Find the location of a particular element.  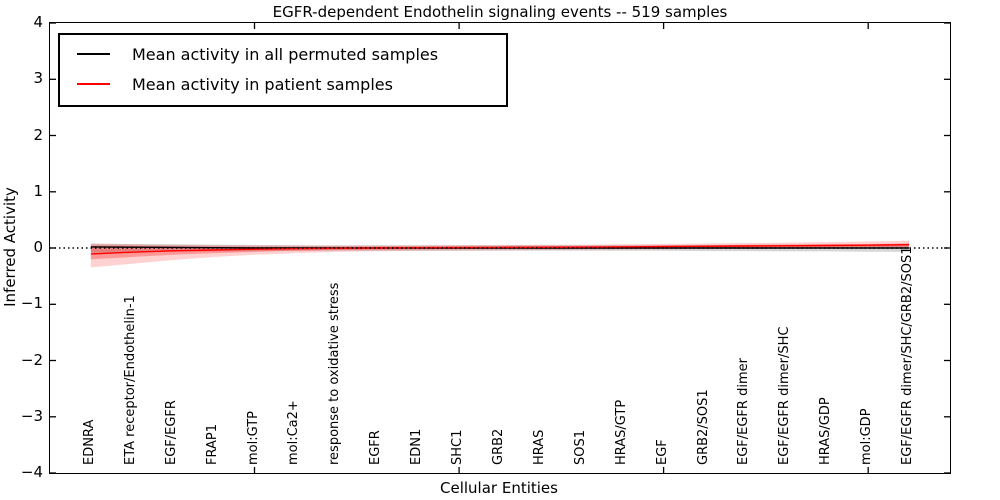

x-category-label: SOS1 is located at coordinates (580, 447).